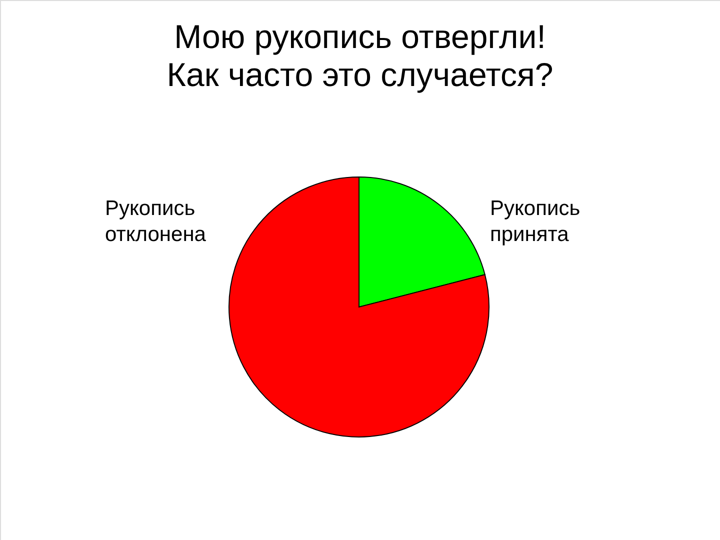 This screenshot has width=720, height=540. Describe the element at coordinates (535, 221) in the screenshot. I see `slice-label: Рукопись принята` at that location.